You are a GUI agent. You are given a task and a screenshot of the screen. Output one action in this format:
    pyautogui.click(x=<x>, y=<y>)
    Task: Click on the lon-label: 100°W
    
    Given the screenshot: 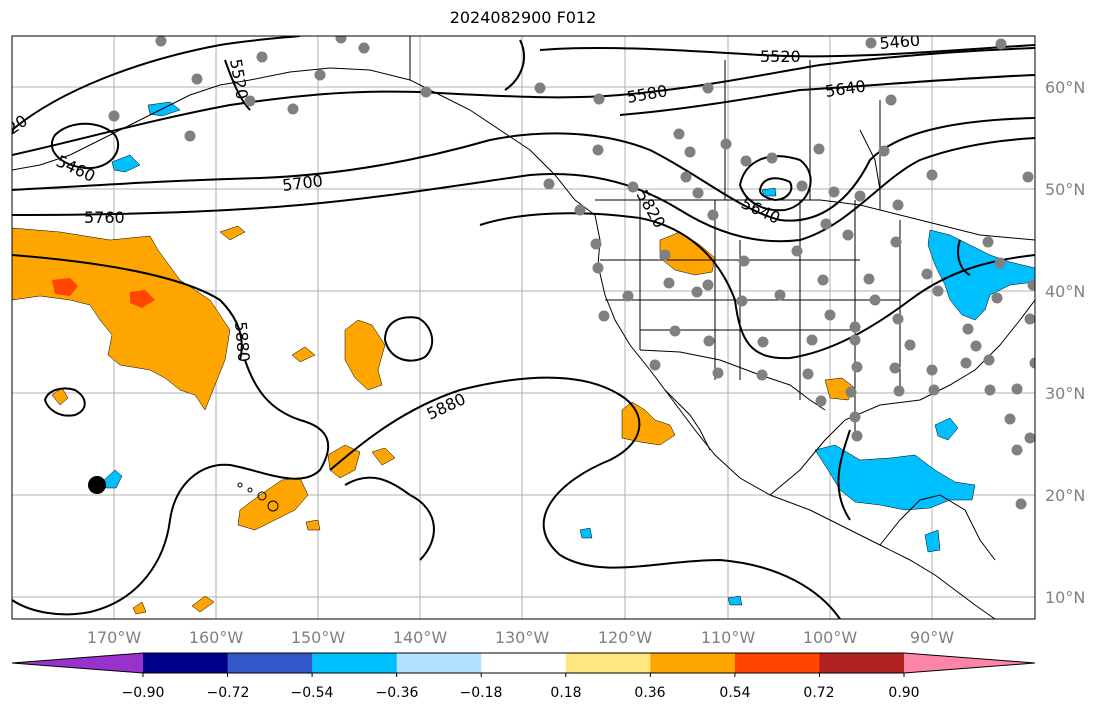 What is the action you would take?
    pyautogui.click(x=830, y=637)
    